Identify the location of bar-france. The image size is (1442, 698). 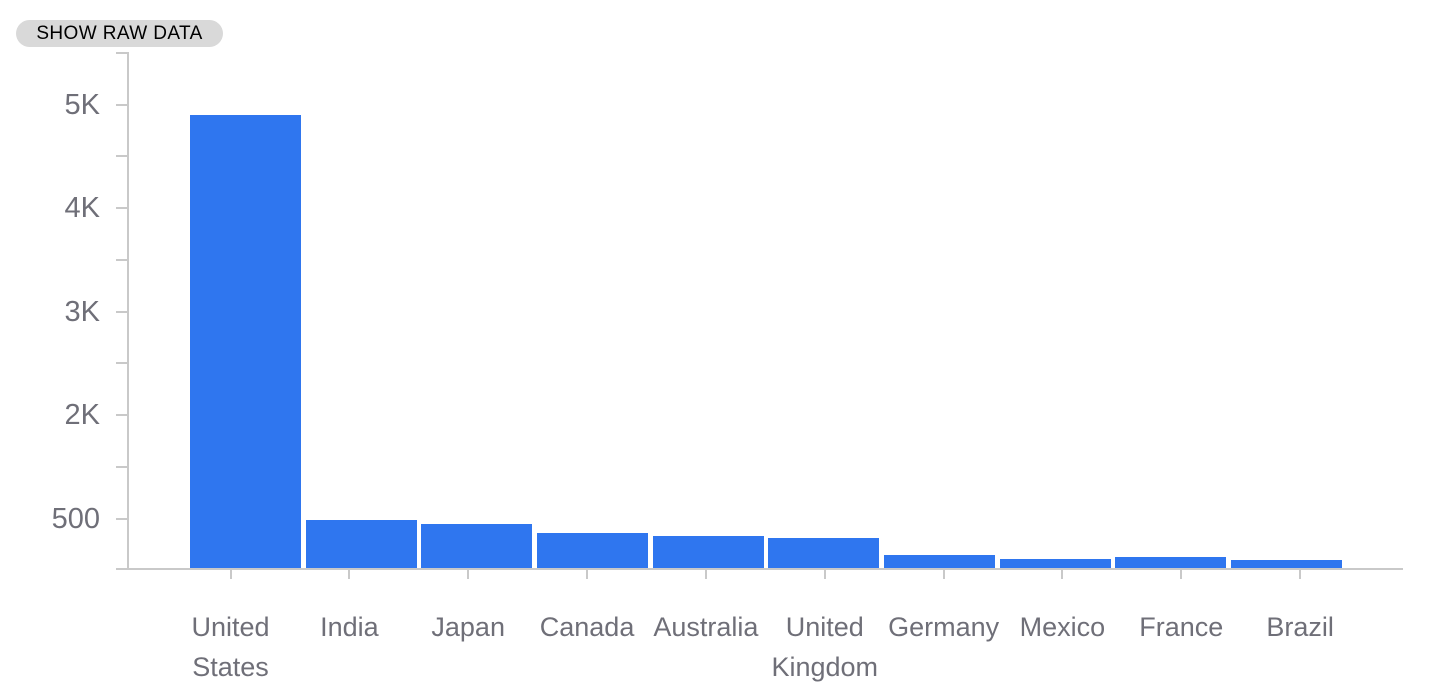
(1171, 562).